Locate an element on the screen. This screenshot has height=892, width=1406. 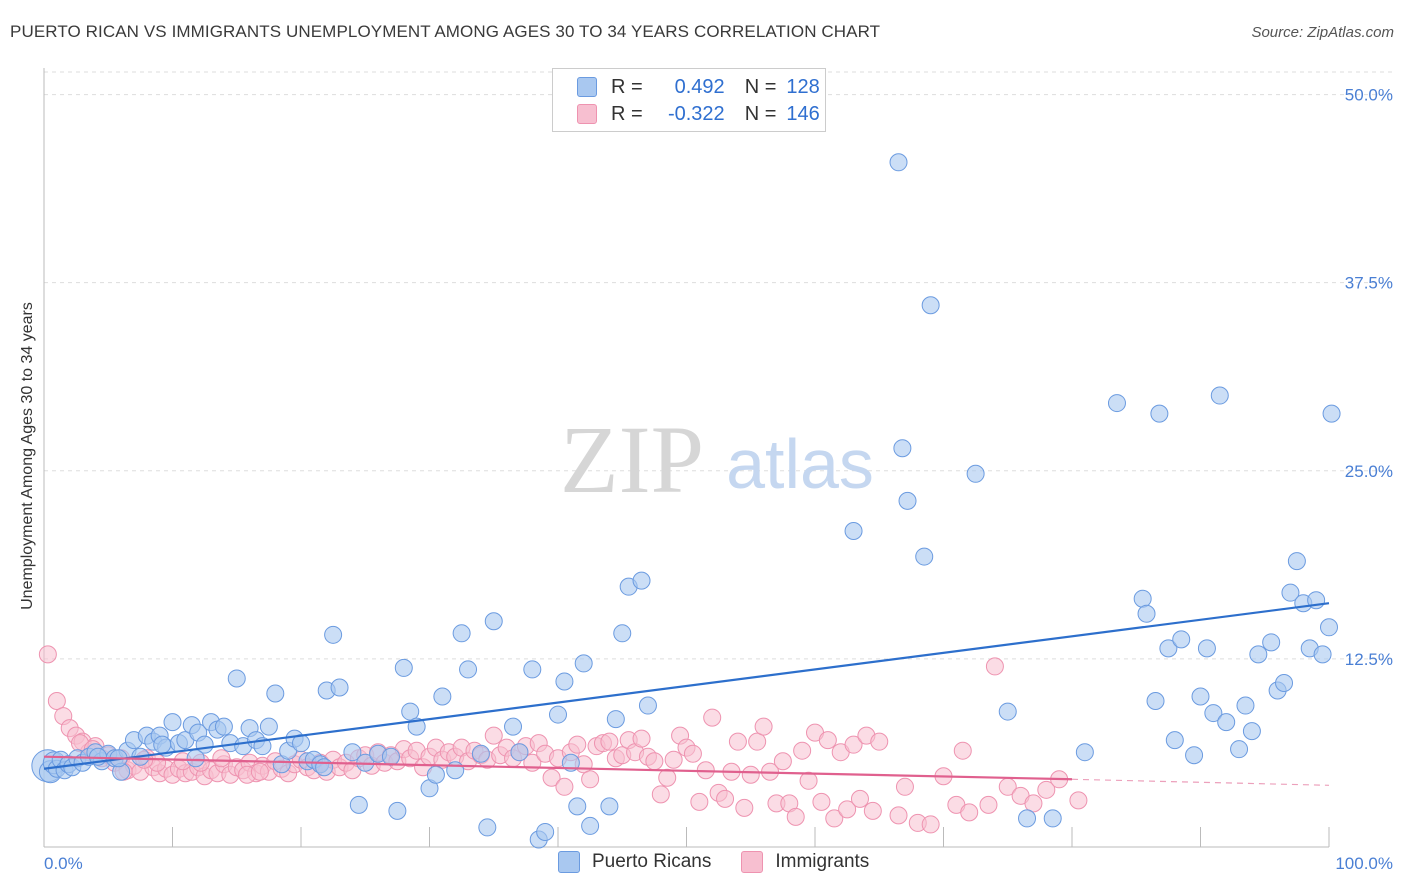
y-tick-label: 50.0% is located at coordinates (1369, 95).